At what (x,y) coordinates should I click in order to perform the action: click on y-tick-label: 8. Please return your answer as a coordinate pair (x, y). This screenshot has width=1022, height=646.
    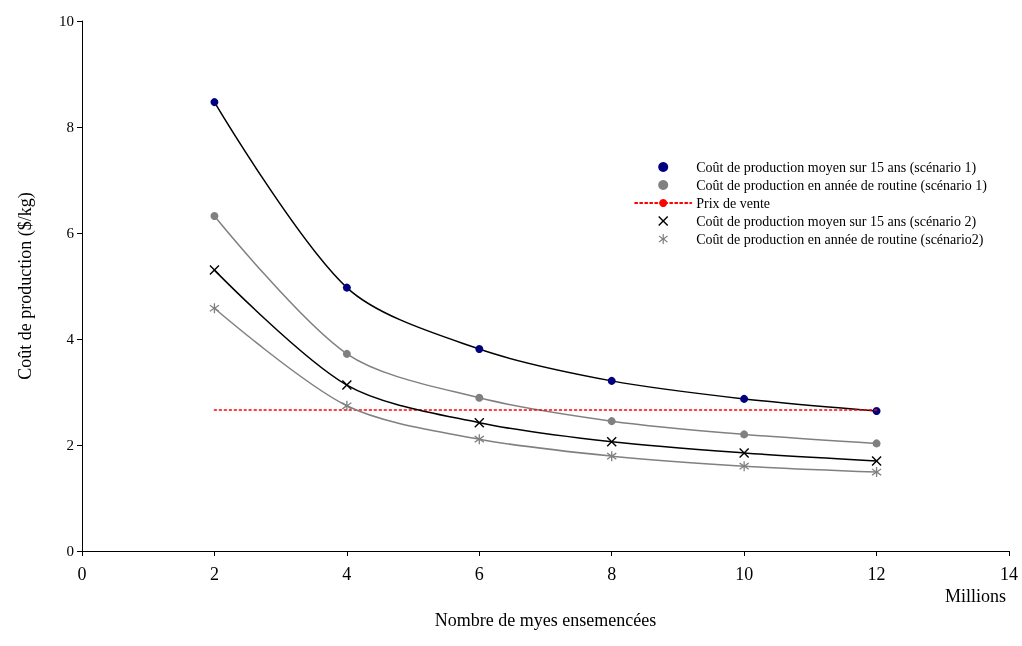
    Looking at the image, I should click on (70, 127).